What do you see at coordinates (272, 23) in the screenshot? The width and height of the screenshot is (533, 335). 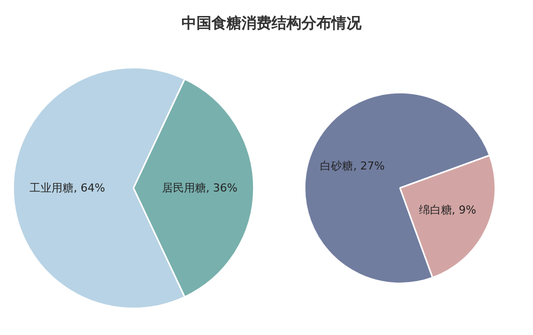 I see `chart-title: 中国食糖消费结构分布情况` at bounding box center [272, 23].